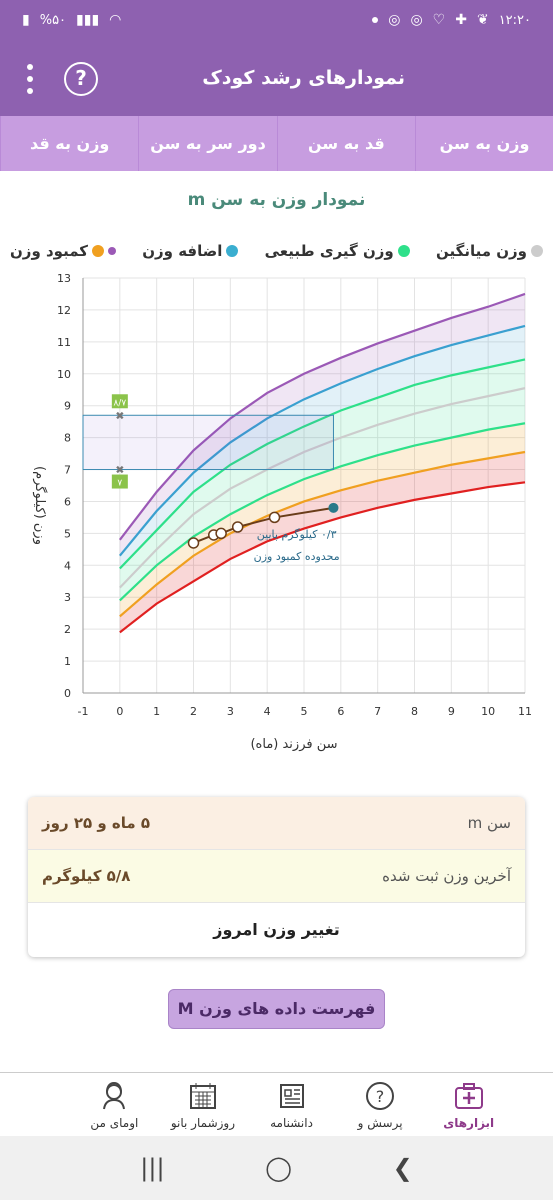 The height and width of the screenshot is (1200, 553). What do you see at coordinates (203, 1122) in the screenshot?
I see `nav-label: روزشمار بانو` at bounding box center [203, 1122].